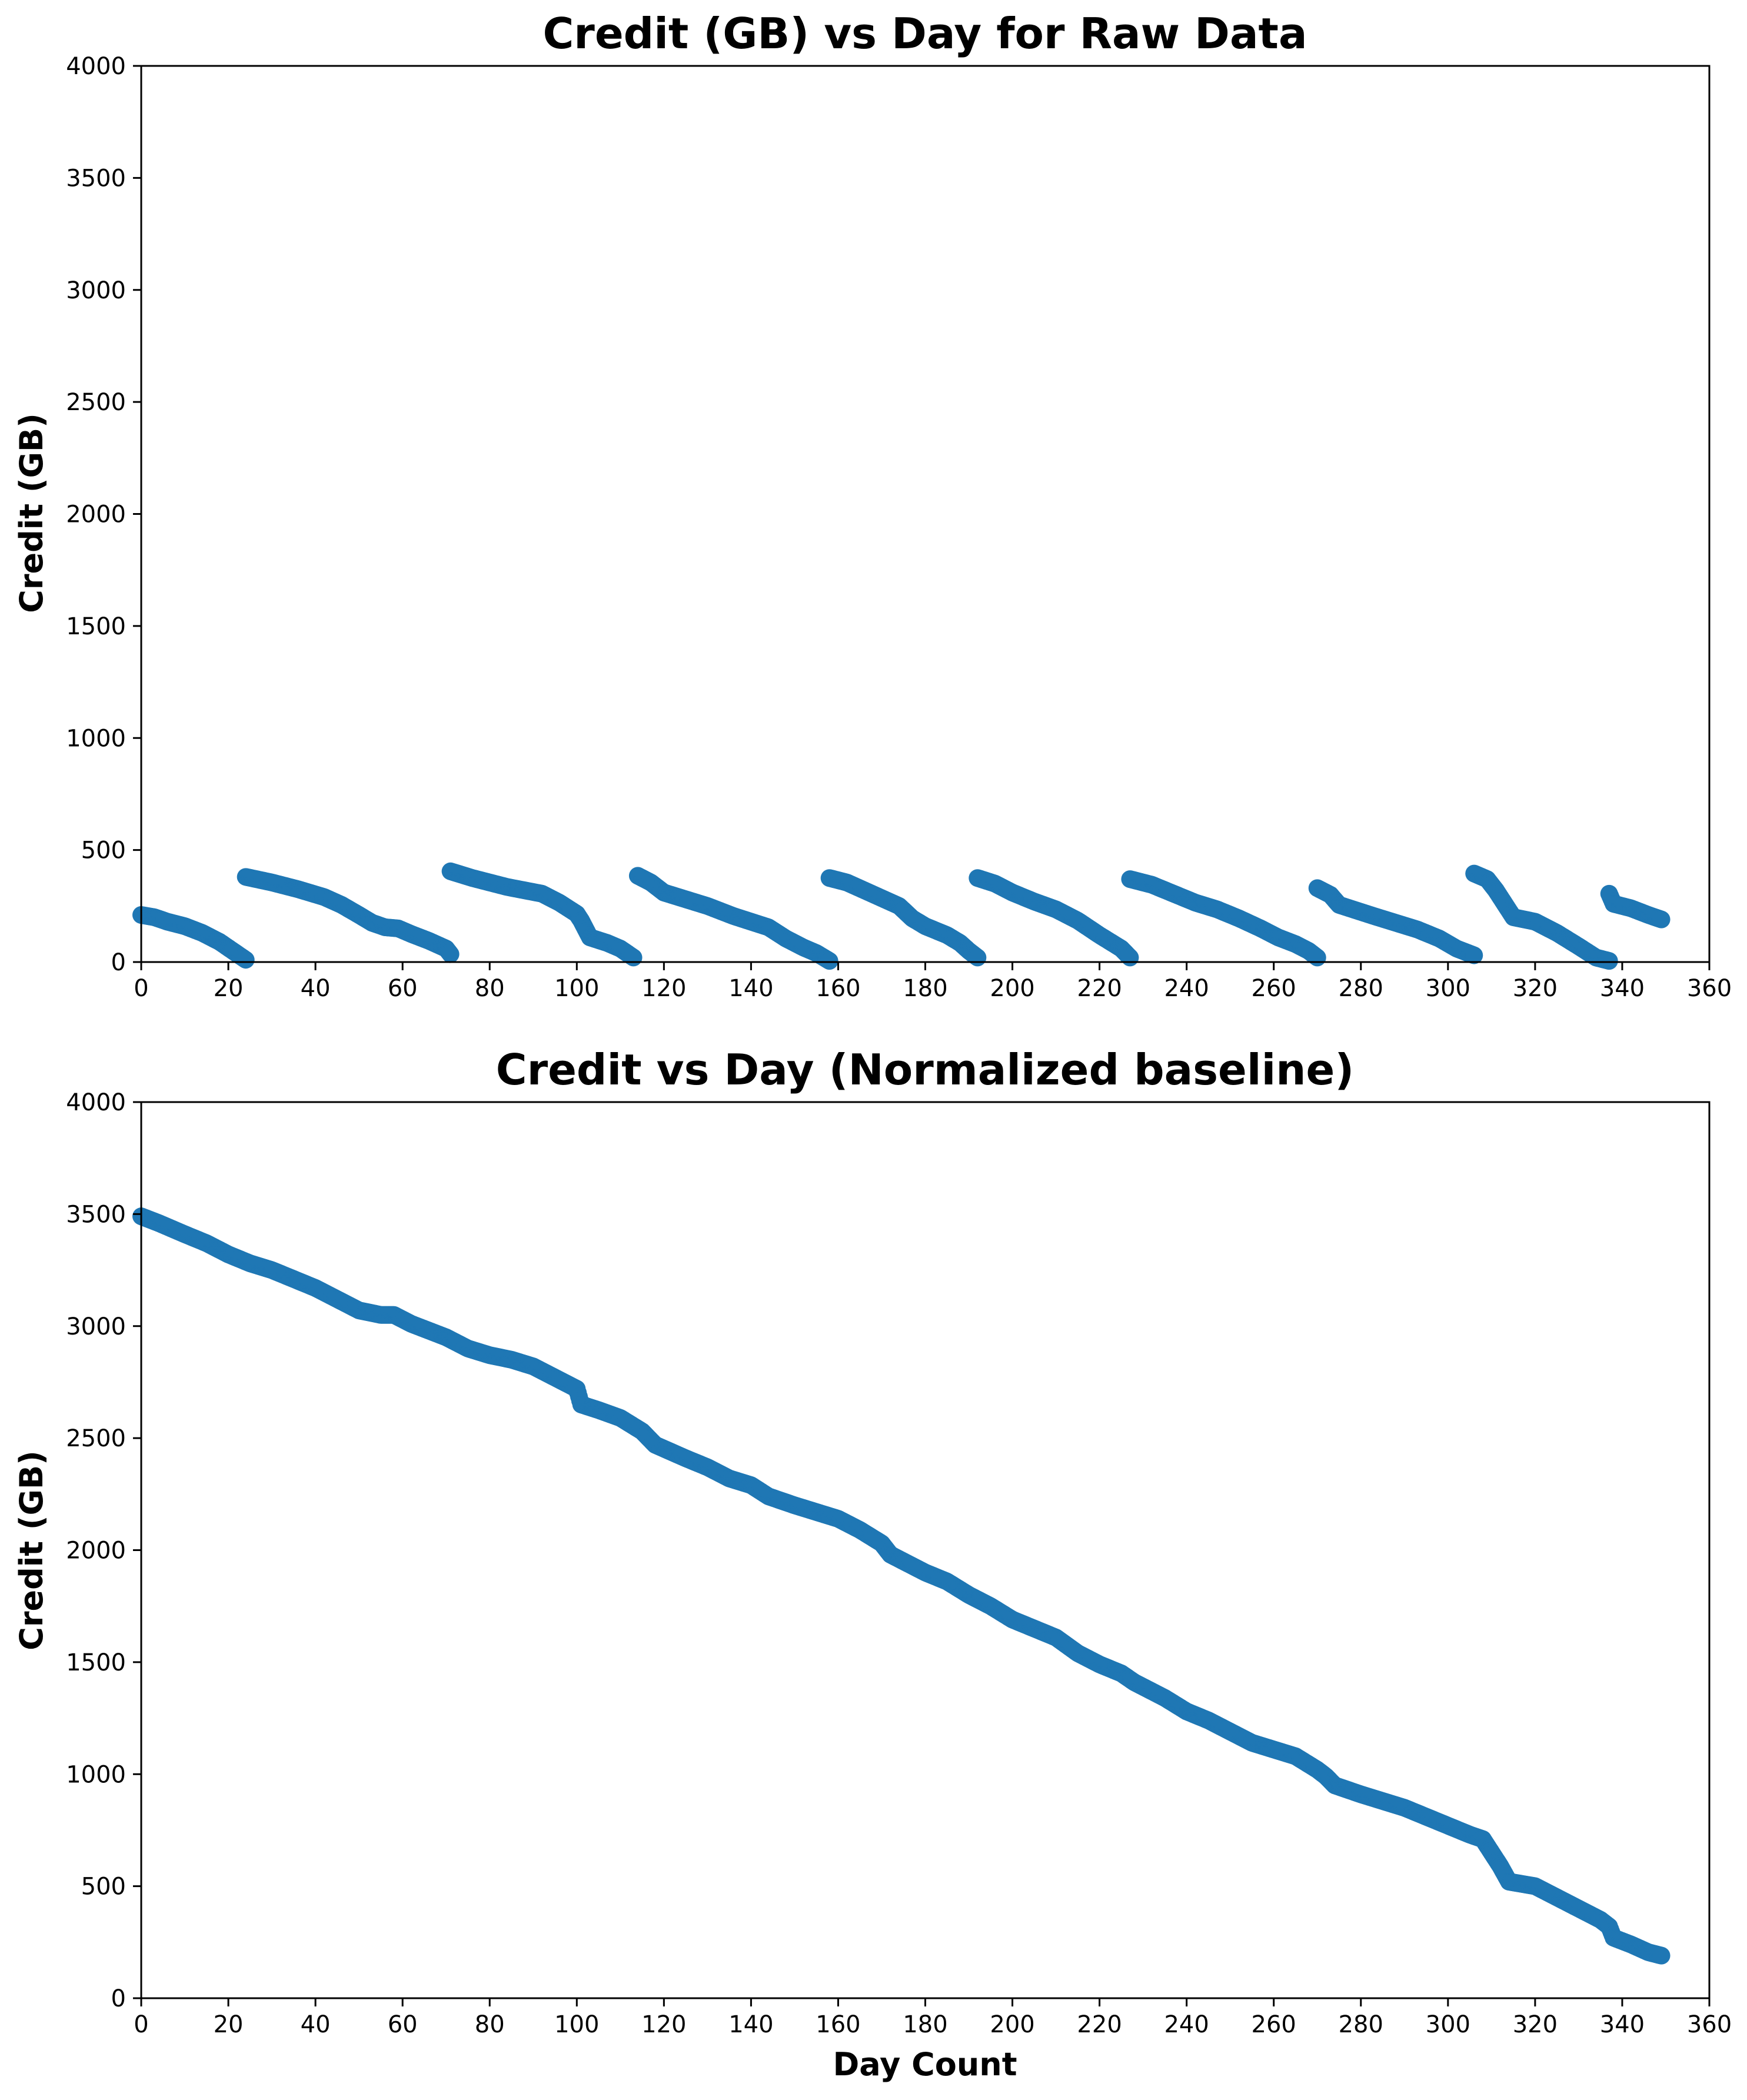 The image size is (1747, 2100). I want to click on x-axis-label: Day Count, so click(925, 2064).